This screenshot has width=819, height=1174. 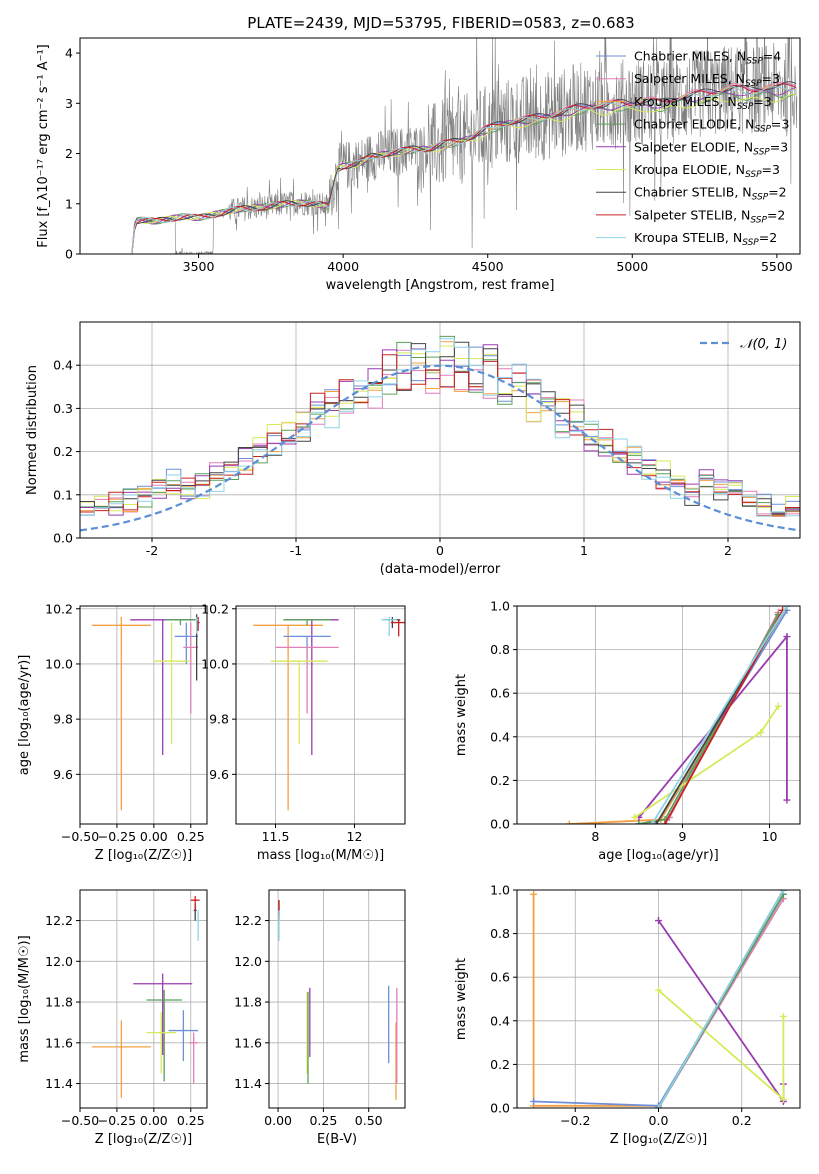 I want to click on x-tick-label: −0.2, so click(x=575, y=1120).